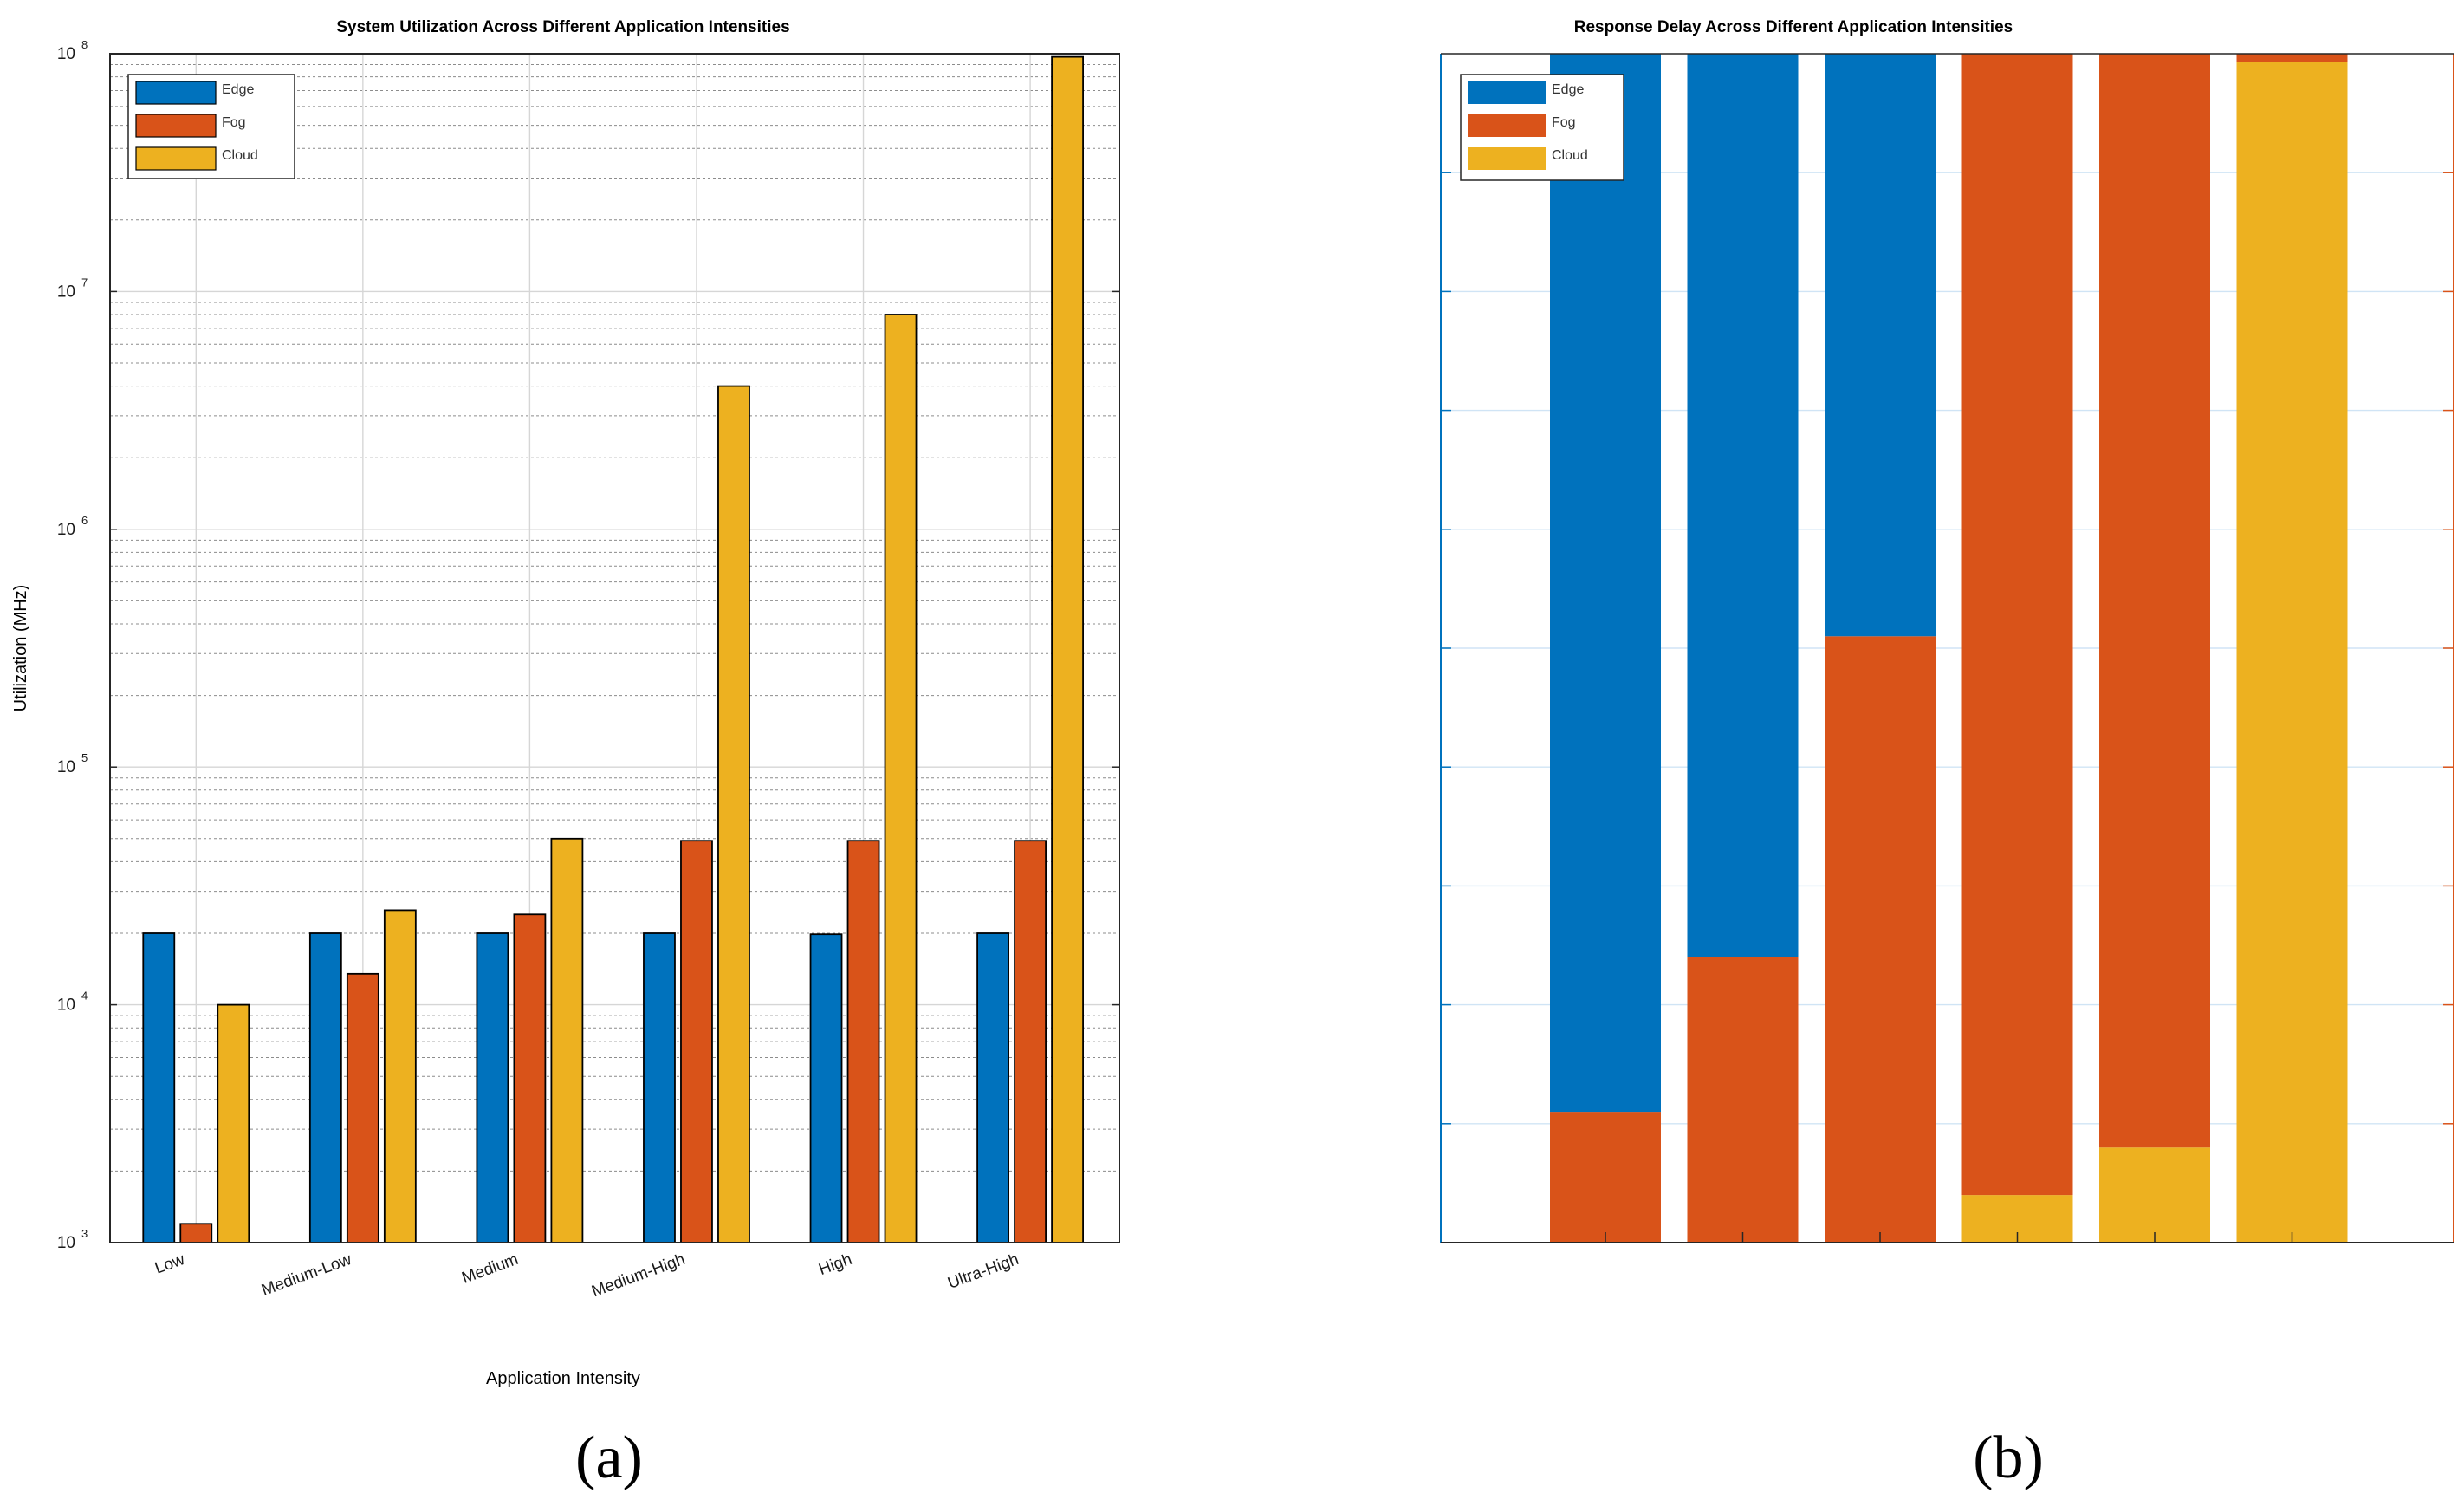 This screenshot has height=1506, width=2464. I want to click on y-tick-exponent: 7, so click(85, 283).